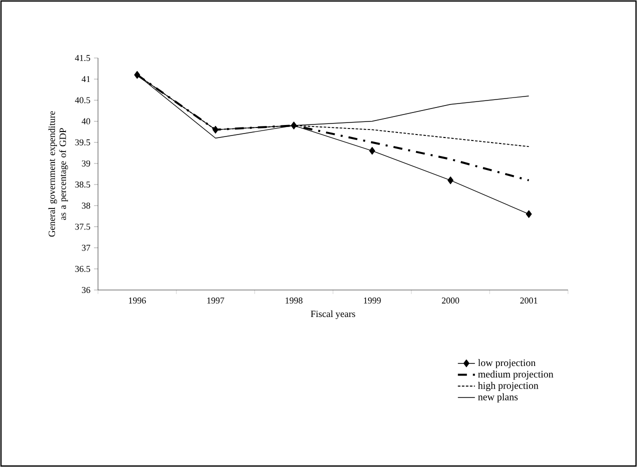 This screenshot has height=467, width=637. Describe the element at coordinates (516, 375) in the screenshot. I see `legend-label: medium projection` at that location.